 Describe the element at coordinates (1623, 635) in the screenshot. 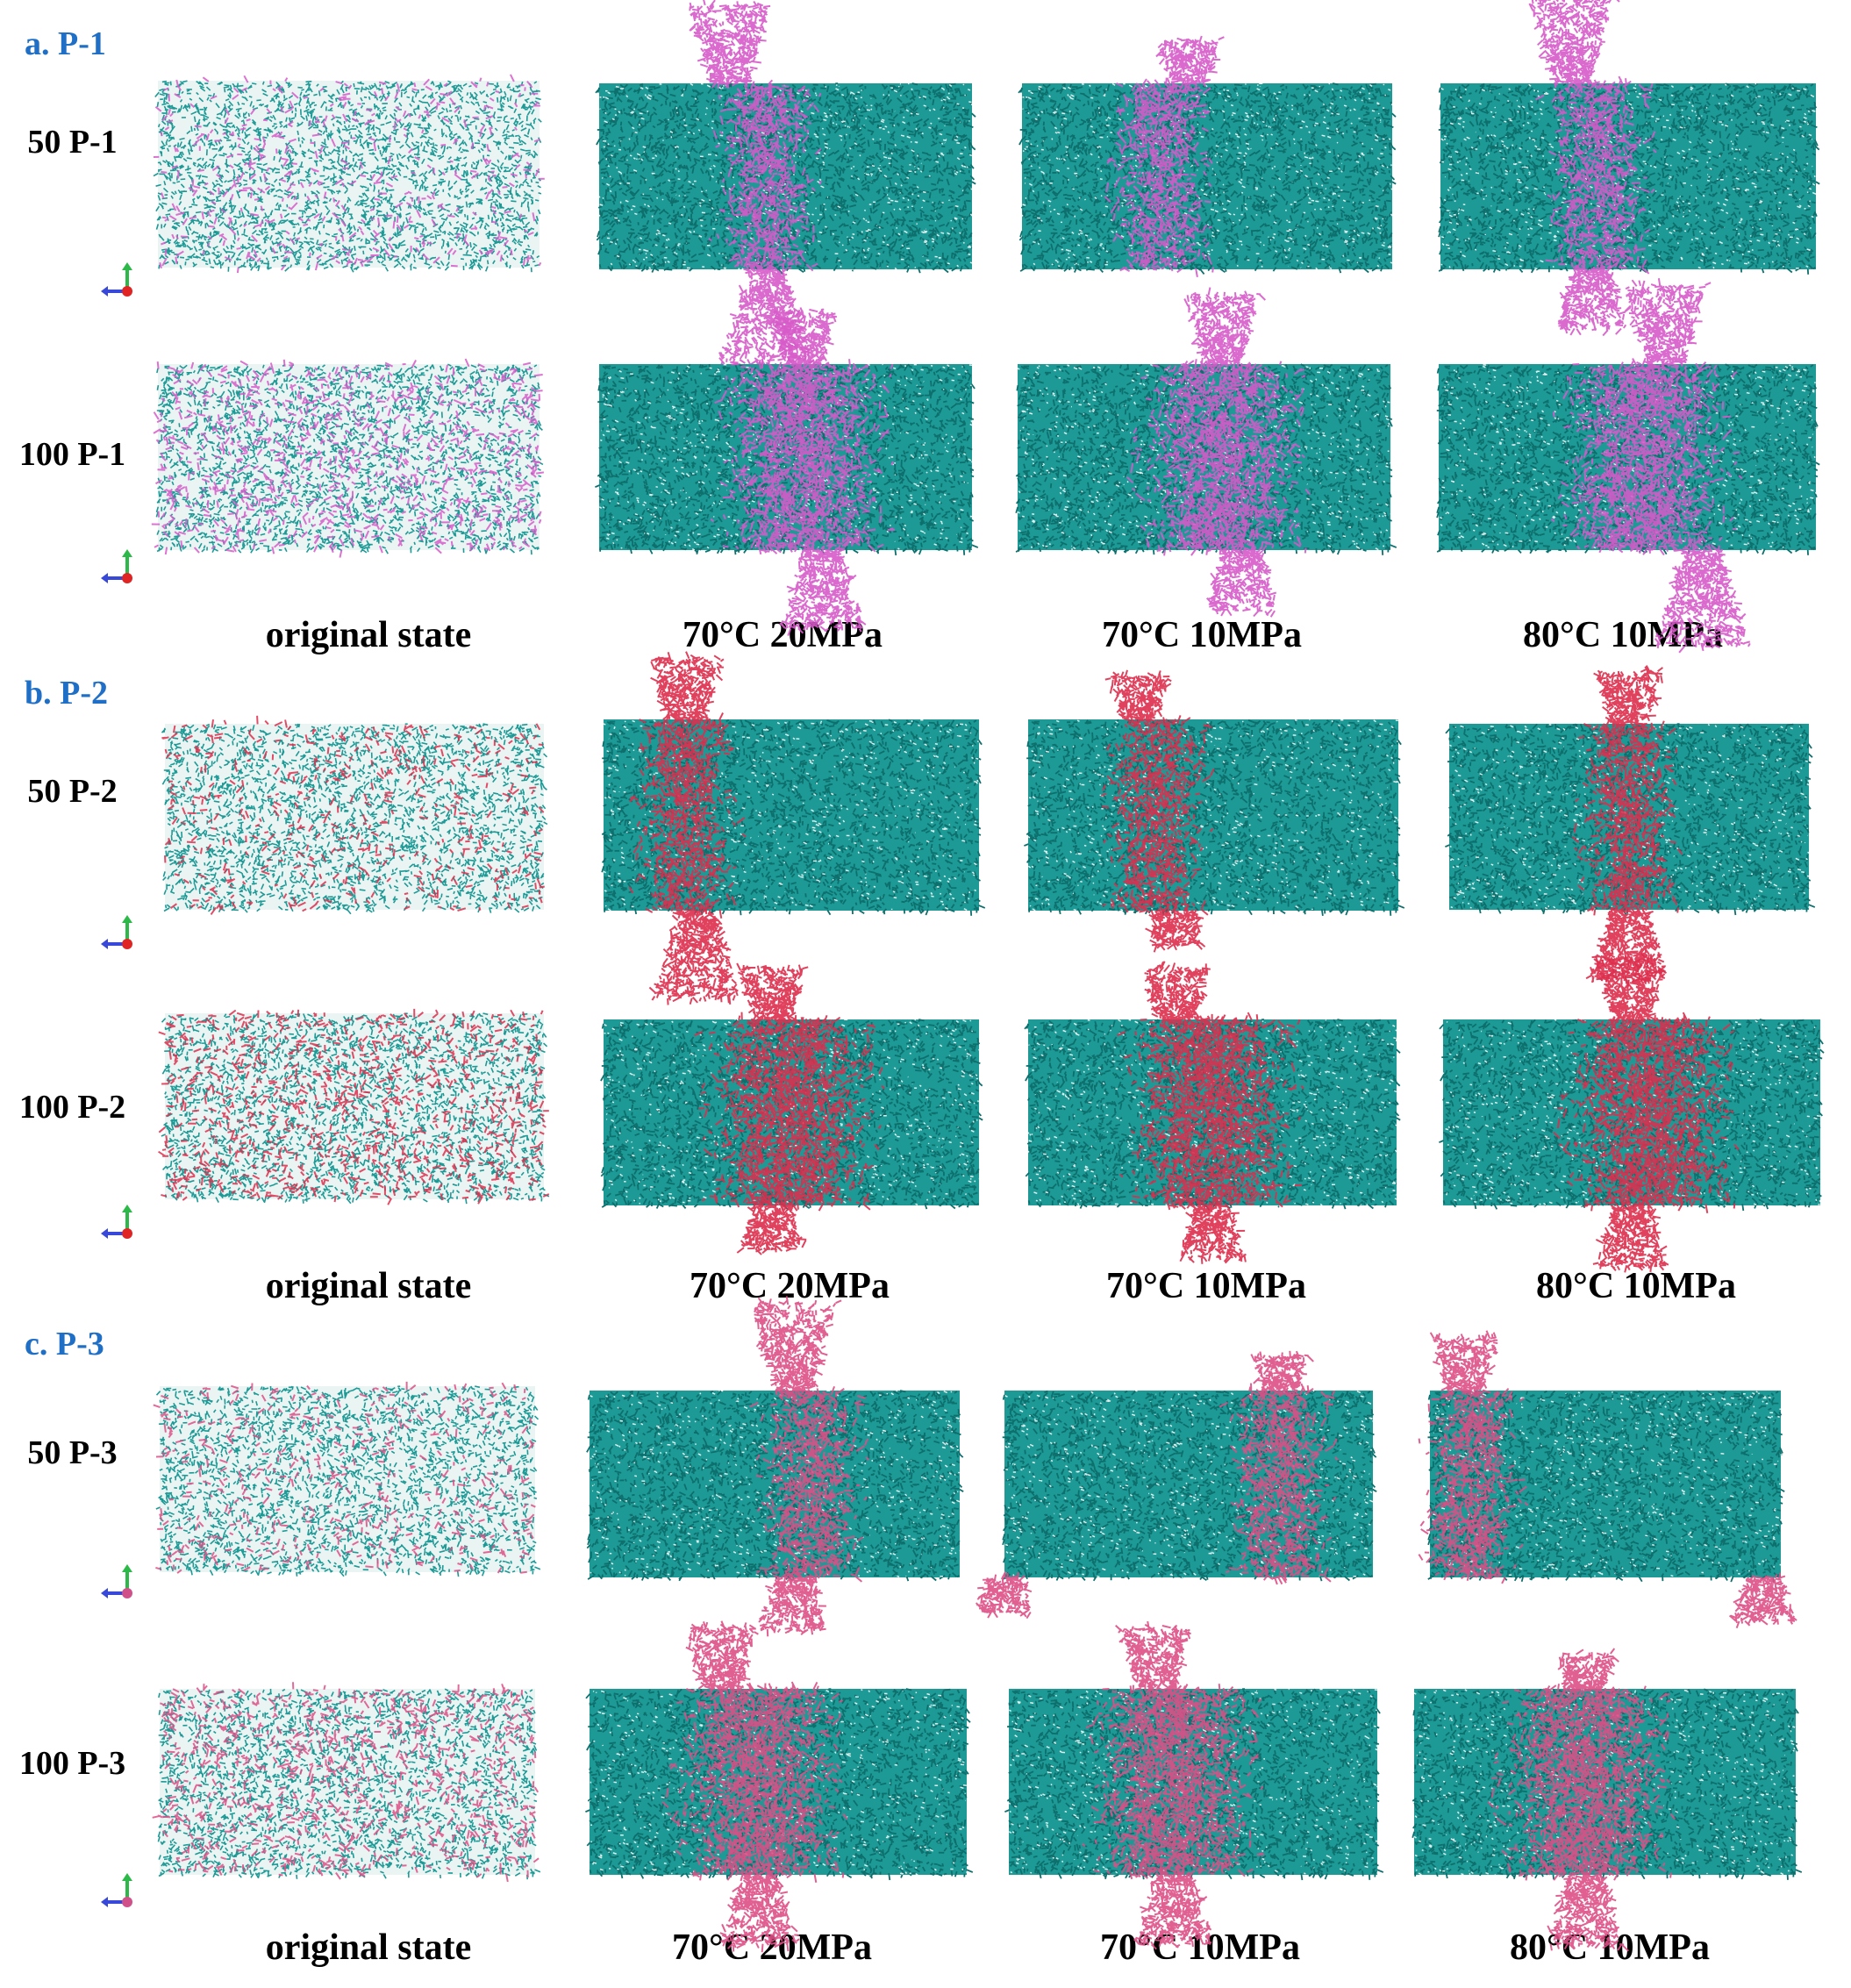

I see `col-label-80c-10mpa-a: 80°C 10MPa` at that location.